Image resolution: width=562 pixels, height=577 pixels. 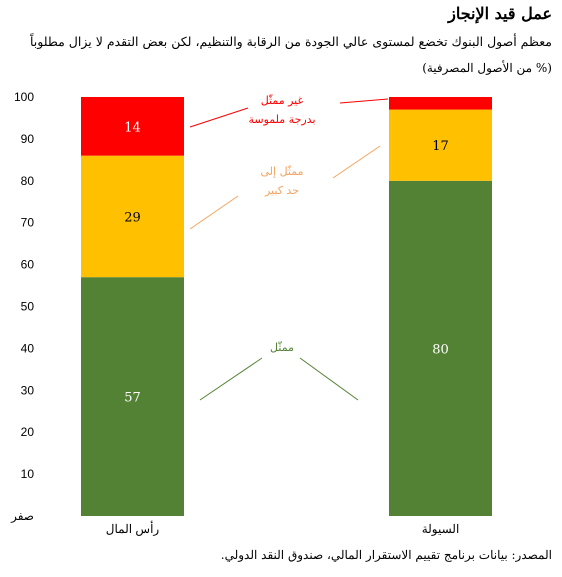 What do you see at coordinates (28, 181) in the screenshot?
I see `y-tick-label: 80` at bounding box center [28, 181].